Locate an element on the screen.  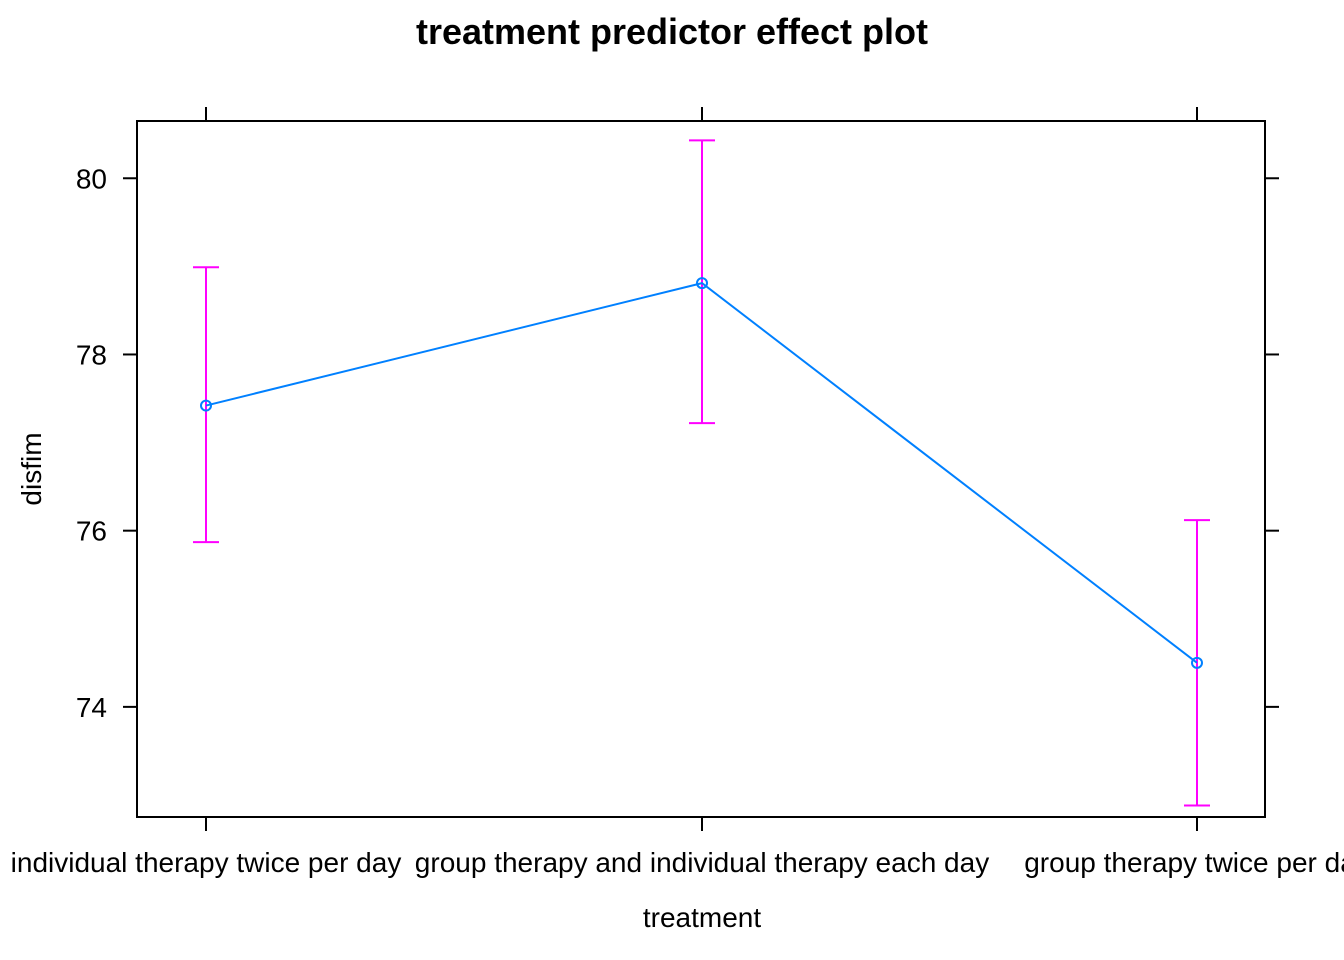
x-tick-label: individual therapy twice per day is located at coordinates (206, 862).